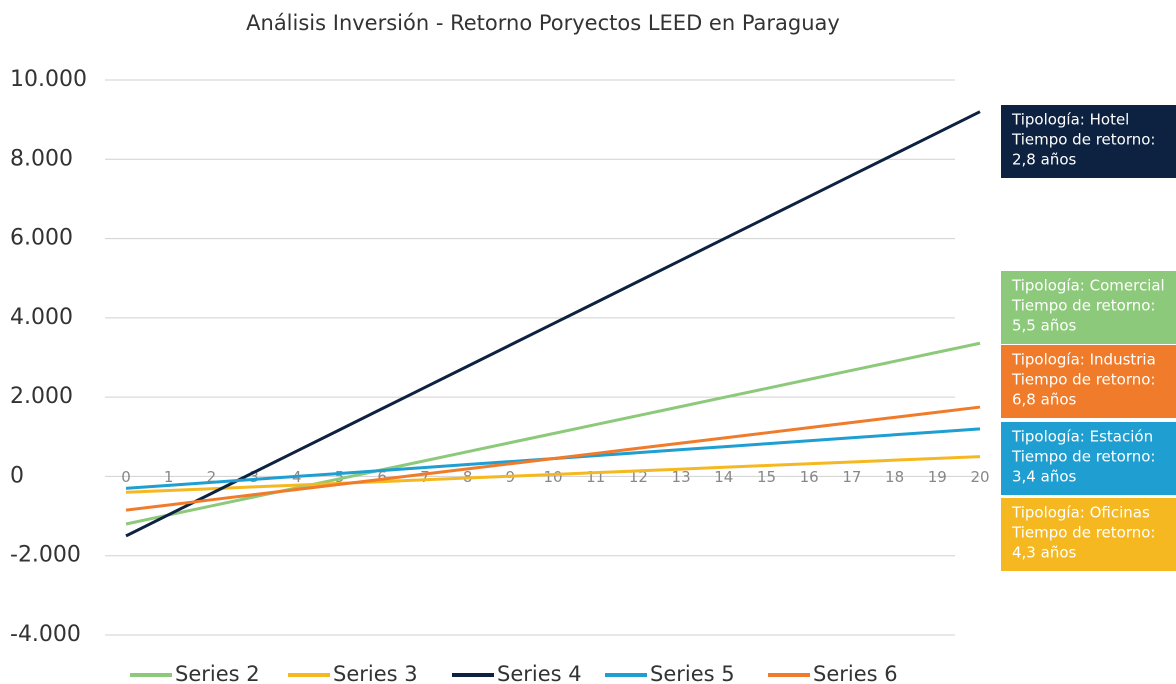 Image resolution: width=1176 pixels, height=684 pixels. What do you see at coordinates (45, 555) in the screenshot?
I see `y-tick-label: -2.000` at bounding box center [45, 555].